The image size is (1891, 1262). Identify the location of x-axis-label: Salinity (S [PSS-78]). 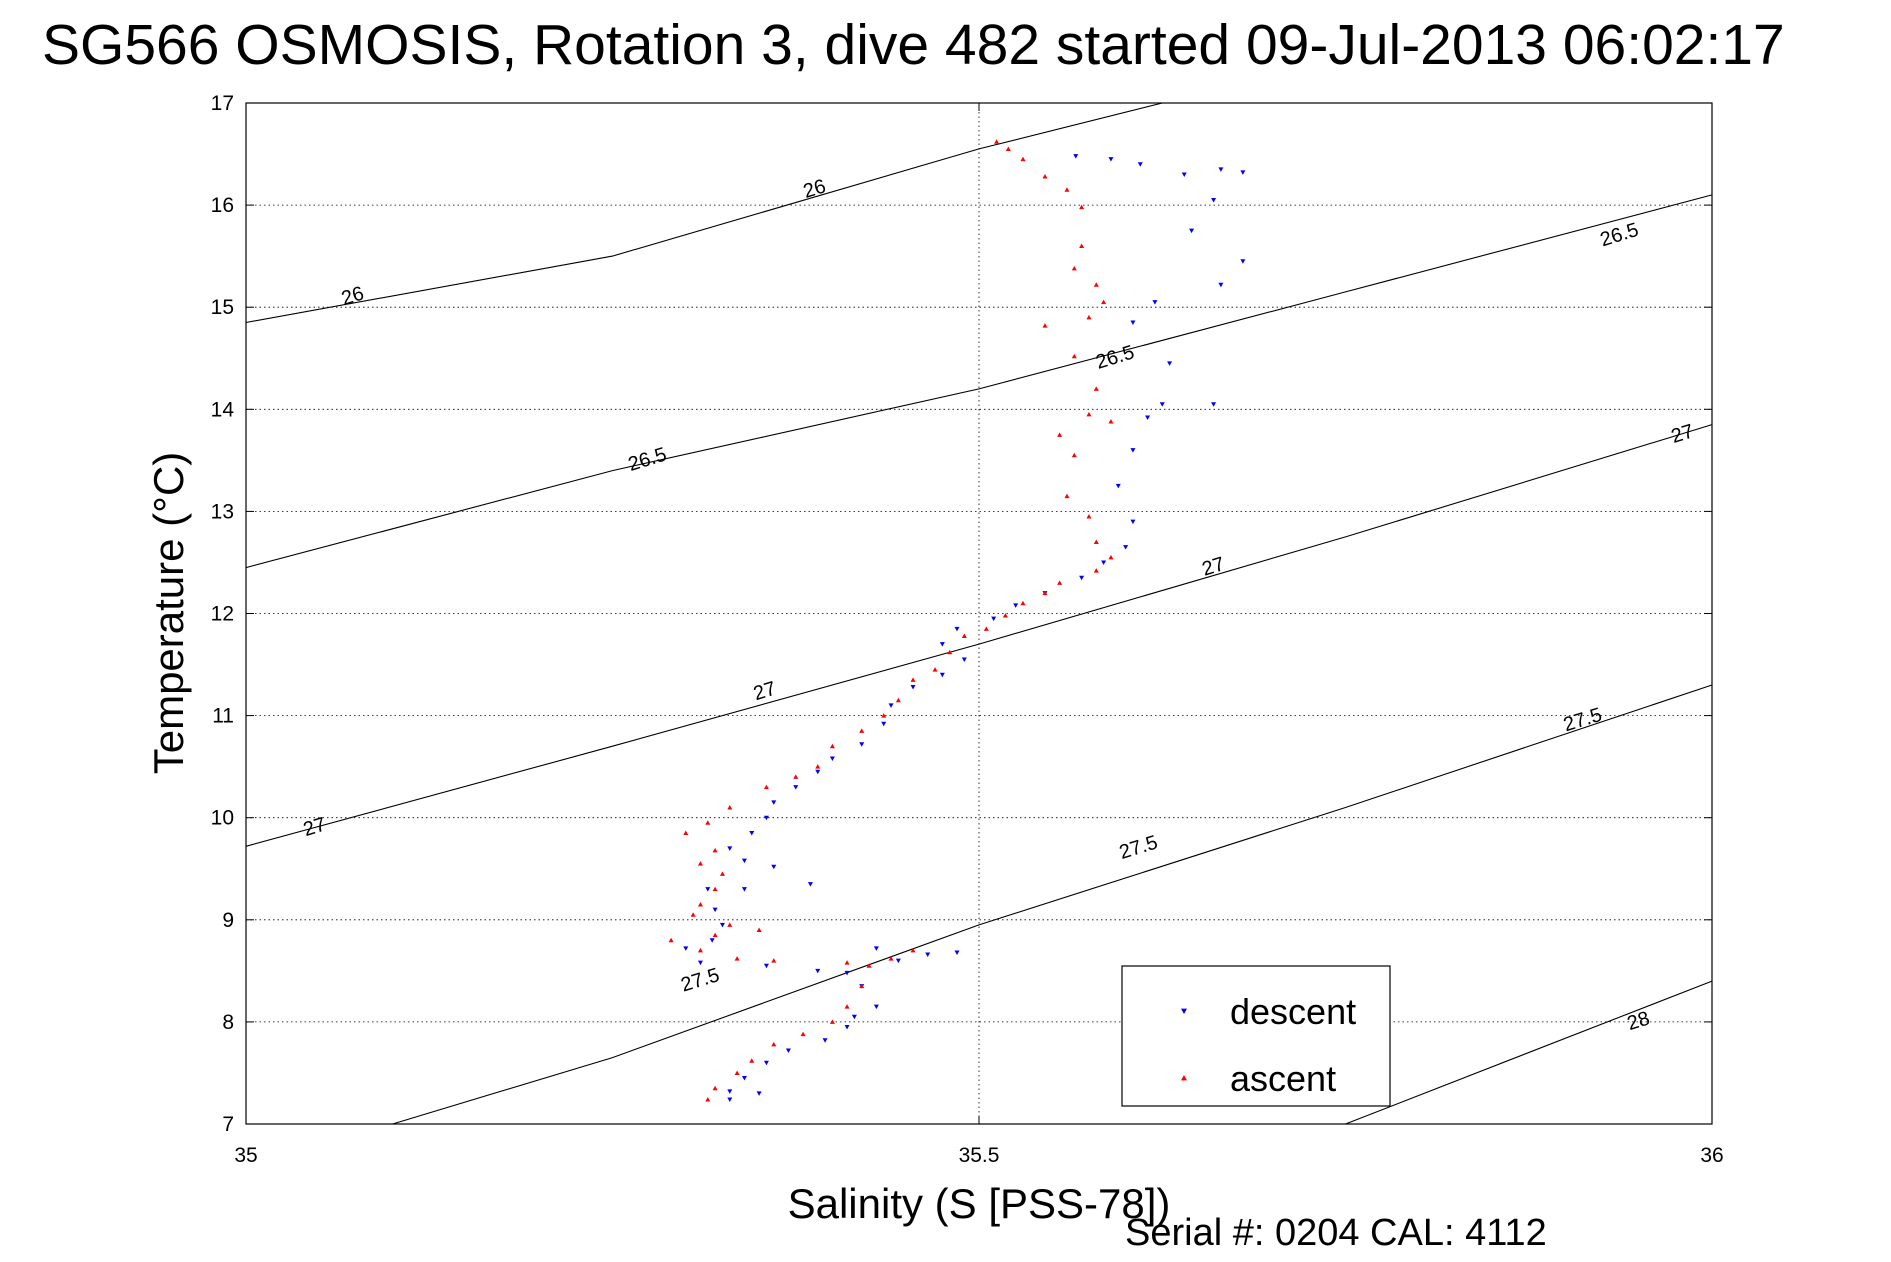
(979, 1203).